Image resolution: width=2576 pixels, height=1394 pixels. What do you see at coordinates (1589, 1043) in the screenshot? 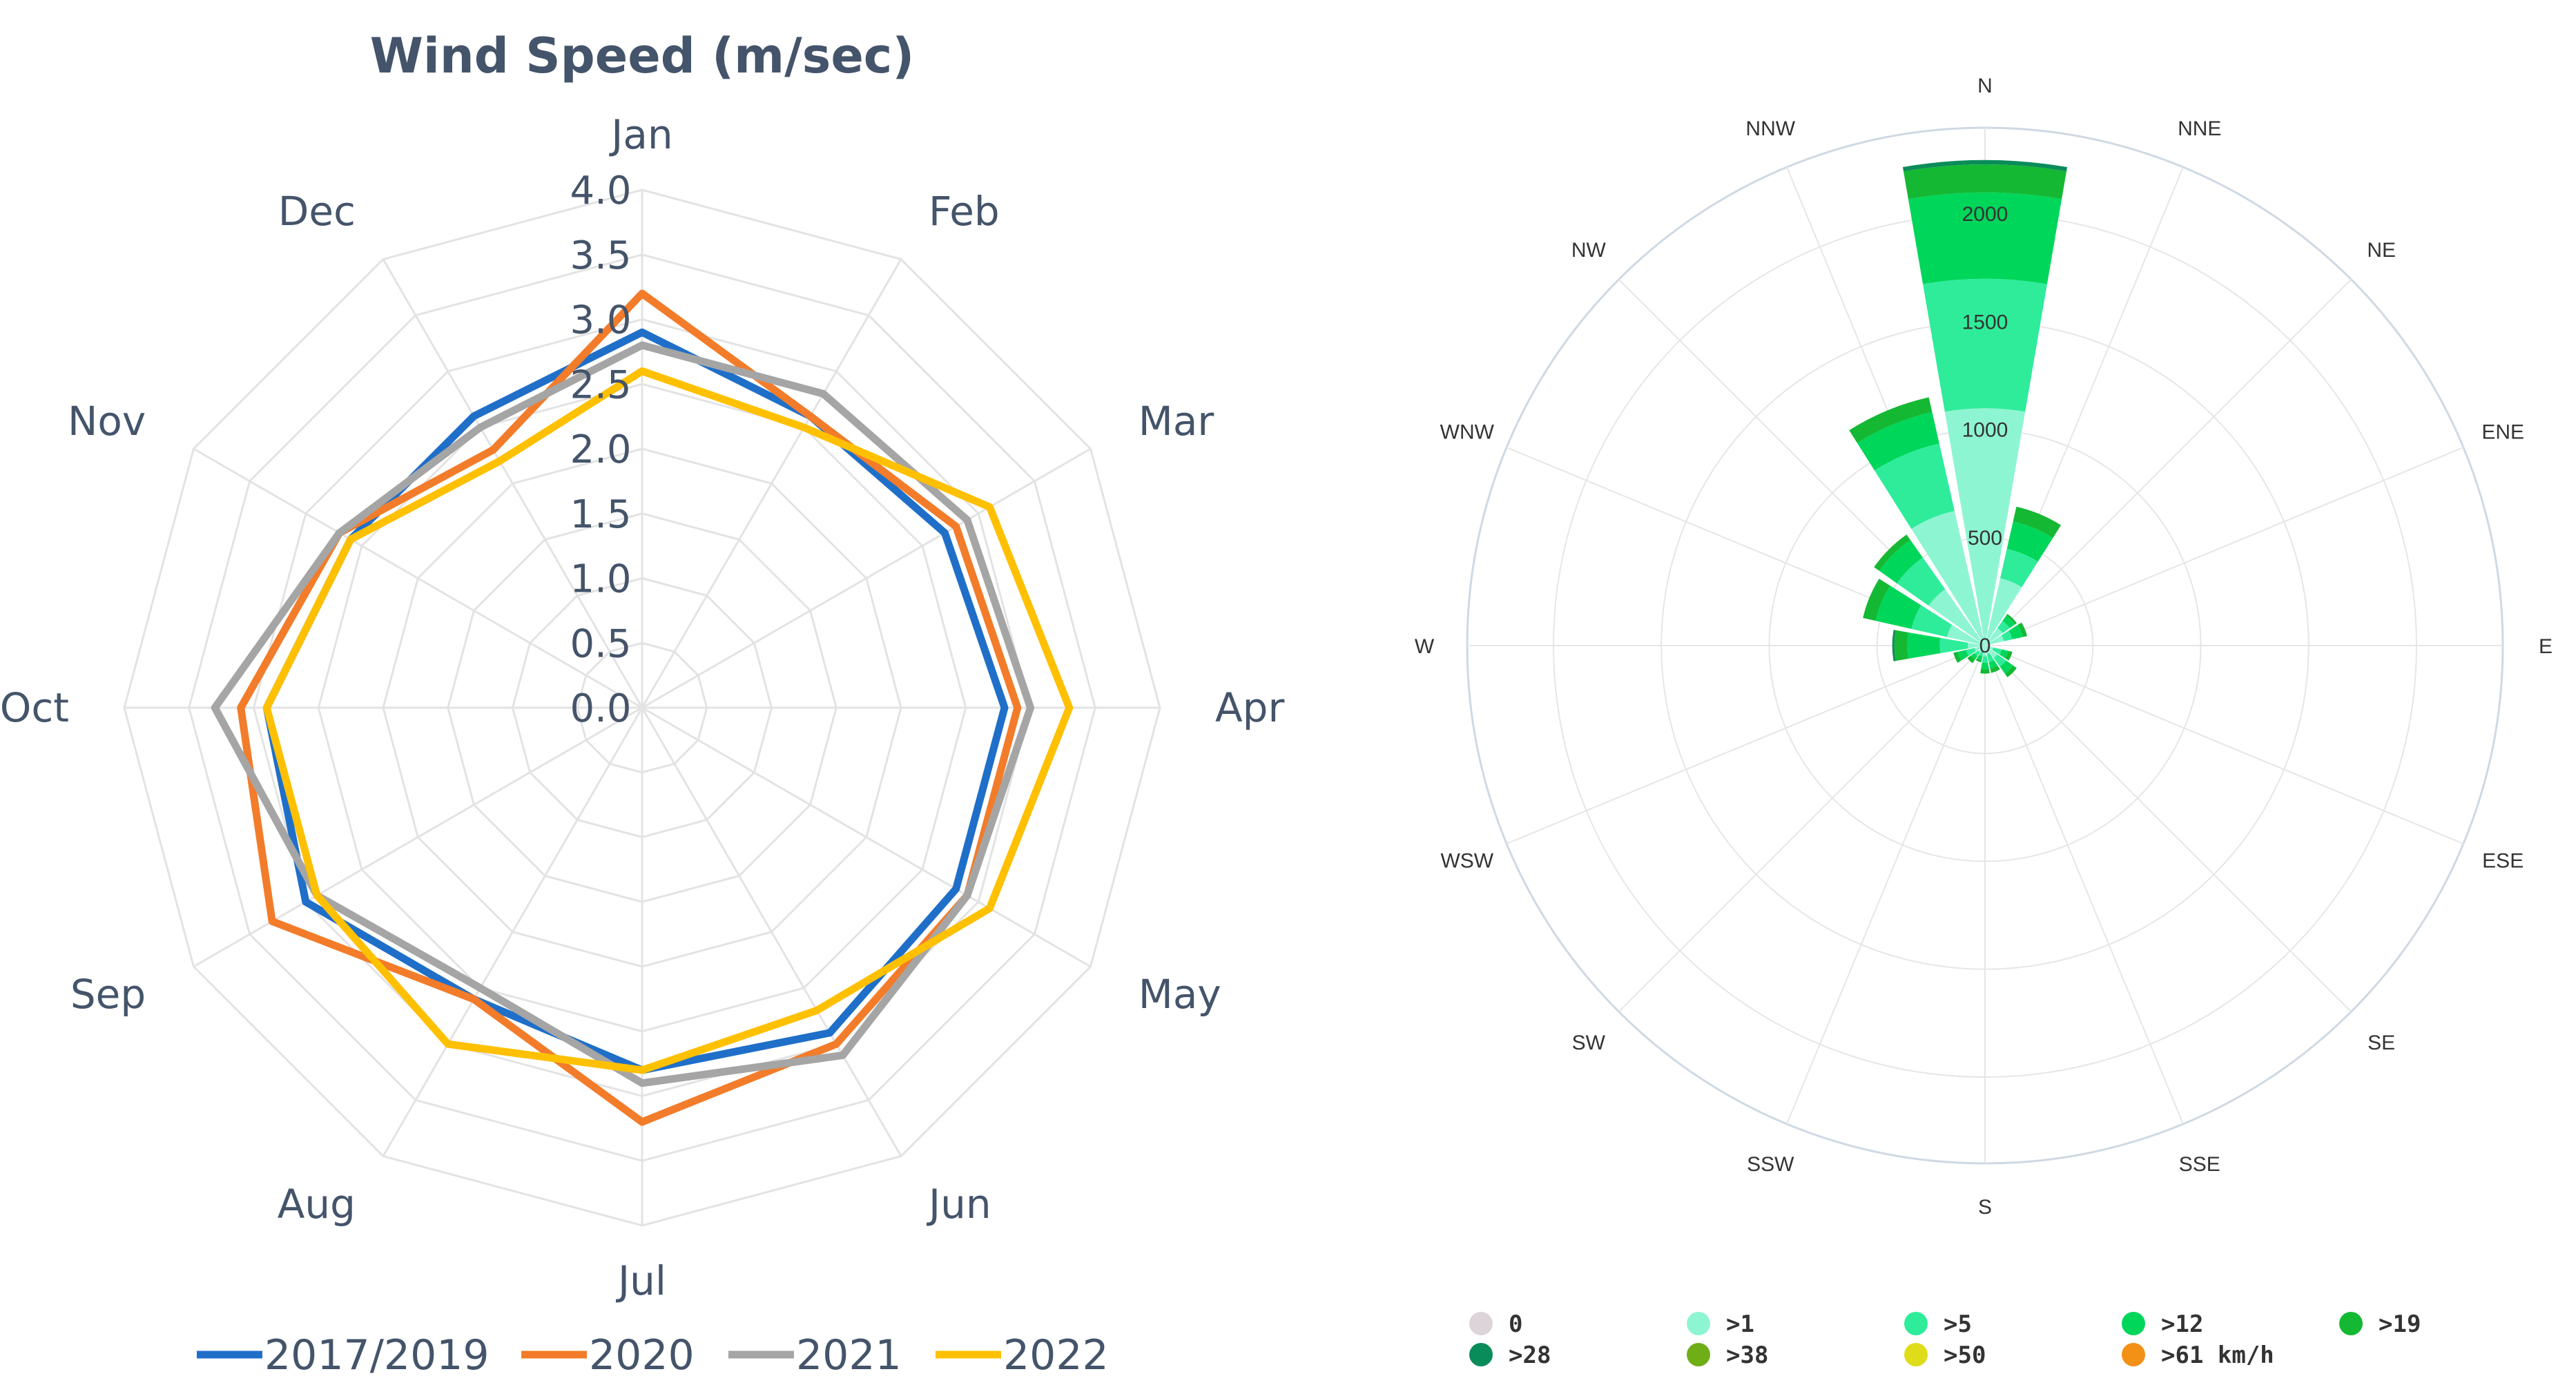
I see `wind-rose-direction-label: SW` at bounding box center [1589, 1043].